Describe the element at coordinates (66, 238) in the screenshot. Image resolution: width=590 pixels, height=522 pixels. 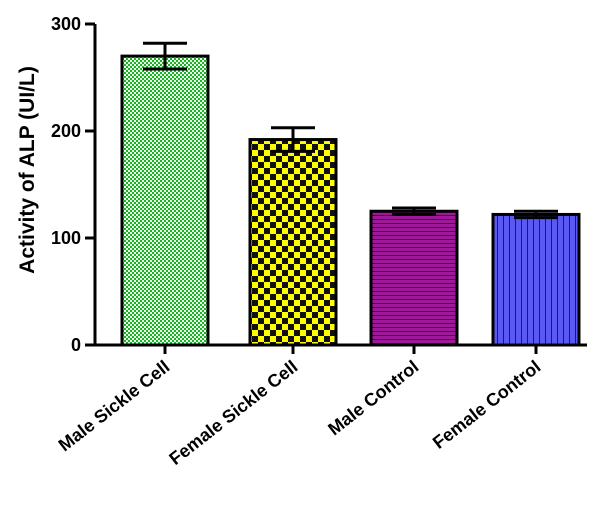
I see `y-tick-label: 100` at that location.